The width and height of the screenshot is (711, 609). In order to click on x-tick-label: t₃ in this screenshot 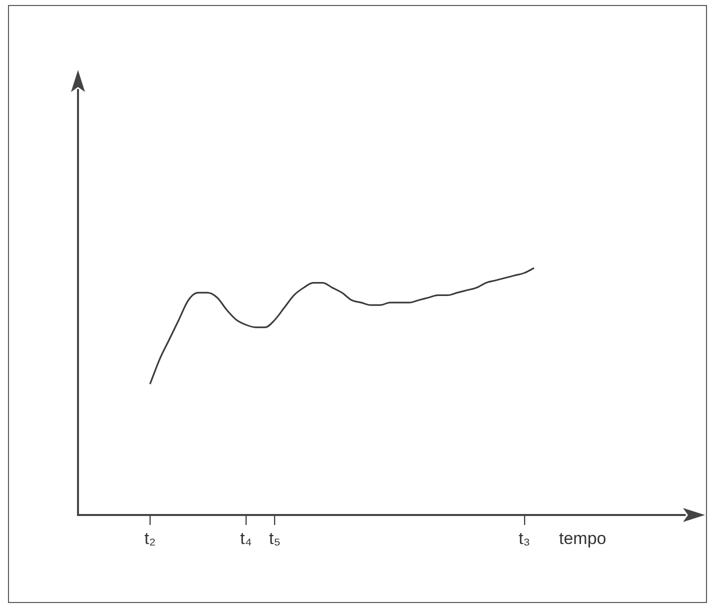, I will do `click(524, 538)`.